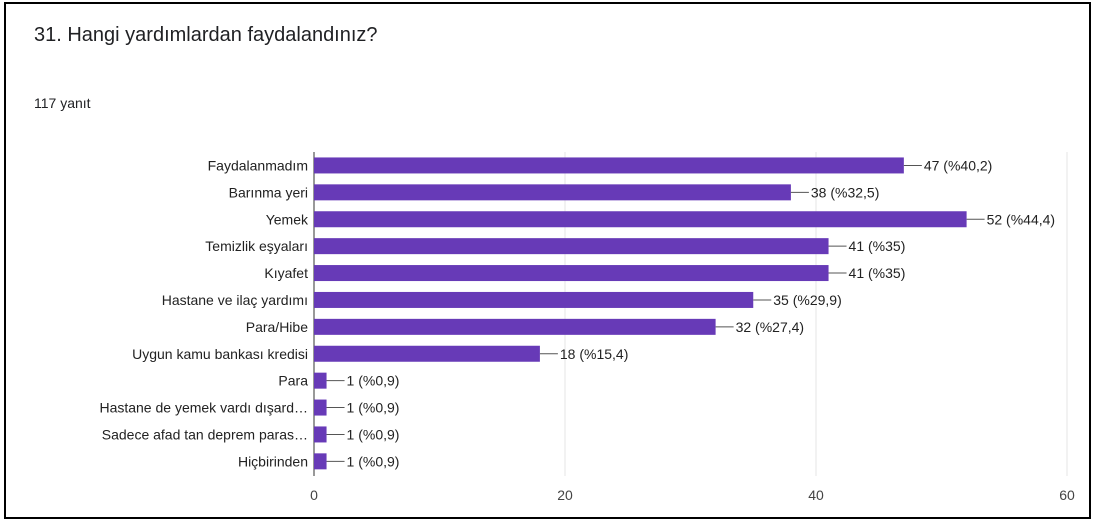  I want to click on category-label: Temizlik eşyaları, so click(256, 246).